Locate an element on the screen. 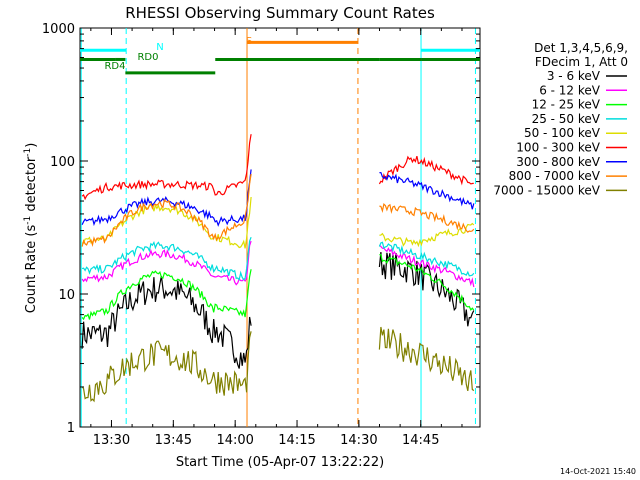 The image size is (640, 480). legend-header-line: Det 1,3,4,5,6,9, is located at coordinates (581, 48).